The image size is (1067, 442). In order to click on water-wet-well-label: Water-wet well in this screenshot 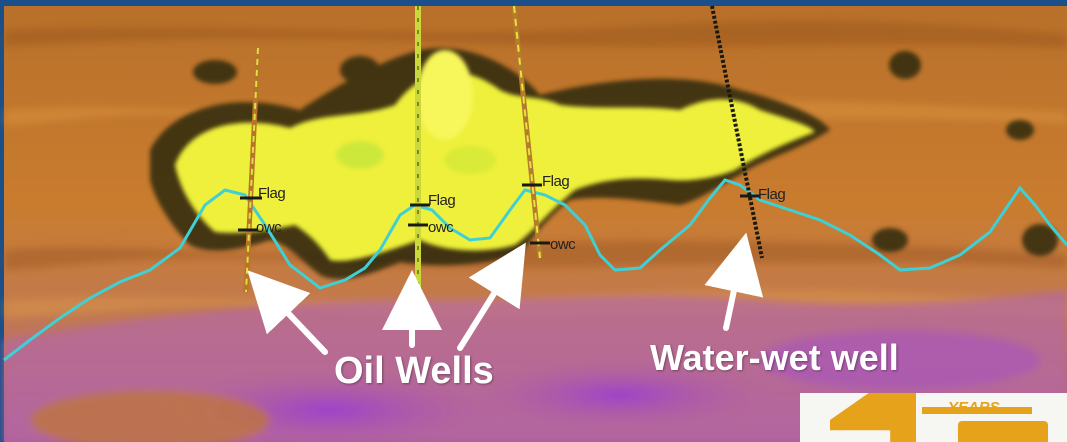, I will do `click(774, 358)`.